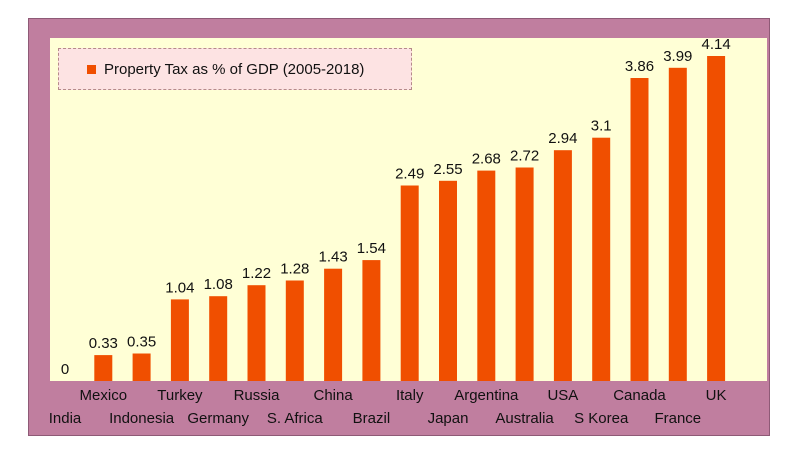 This screenshot has width=800, height=449. Describe the element at coordinates (103, 368) in the screenshot. I see `bar-mexico` at that location.